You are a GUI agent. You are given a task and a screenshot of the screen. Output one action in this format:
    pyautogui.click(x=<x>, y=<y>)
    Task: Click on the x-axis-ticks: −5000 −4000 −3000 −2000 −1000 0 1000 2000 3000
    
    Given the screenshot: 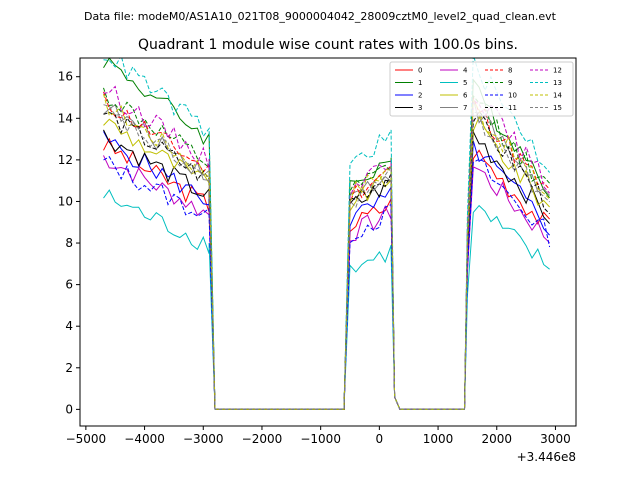 What is the action you would take?
    pyautogui.click(x=318, y=436)
    